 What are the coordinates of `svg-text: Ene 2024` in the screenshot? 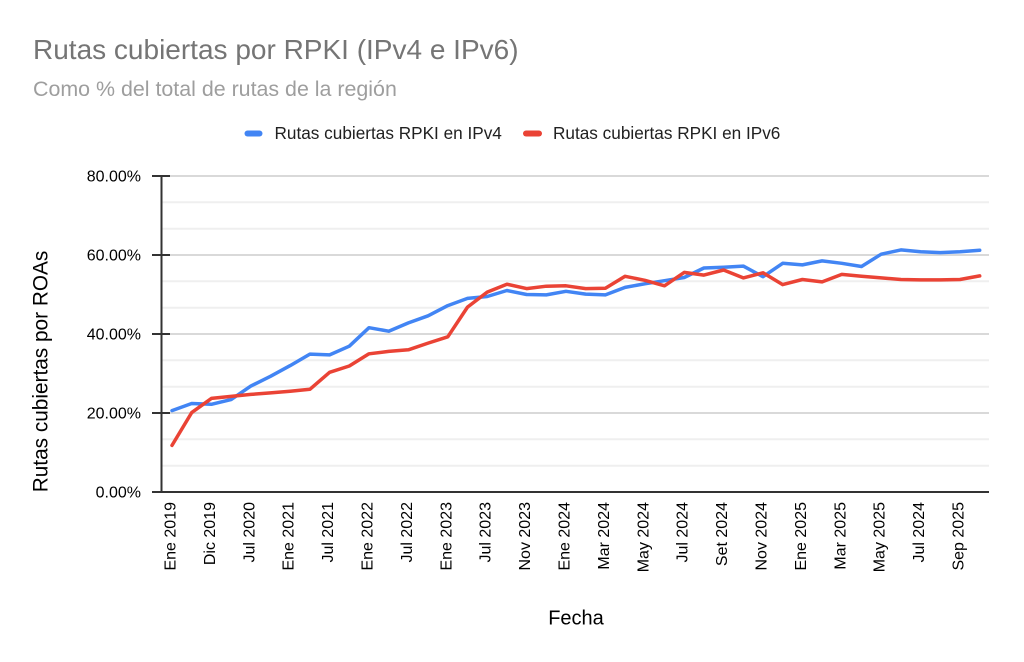 It's located at (565, 536).